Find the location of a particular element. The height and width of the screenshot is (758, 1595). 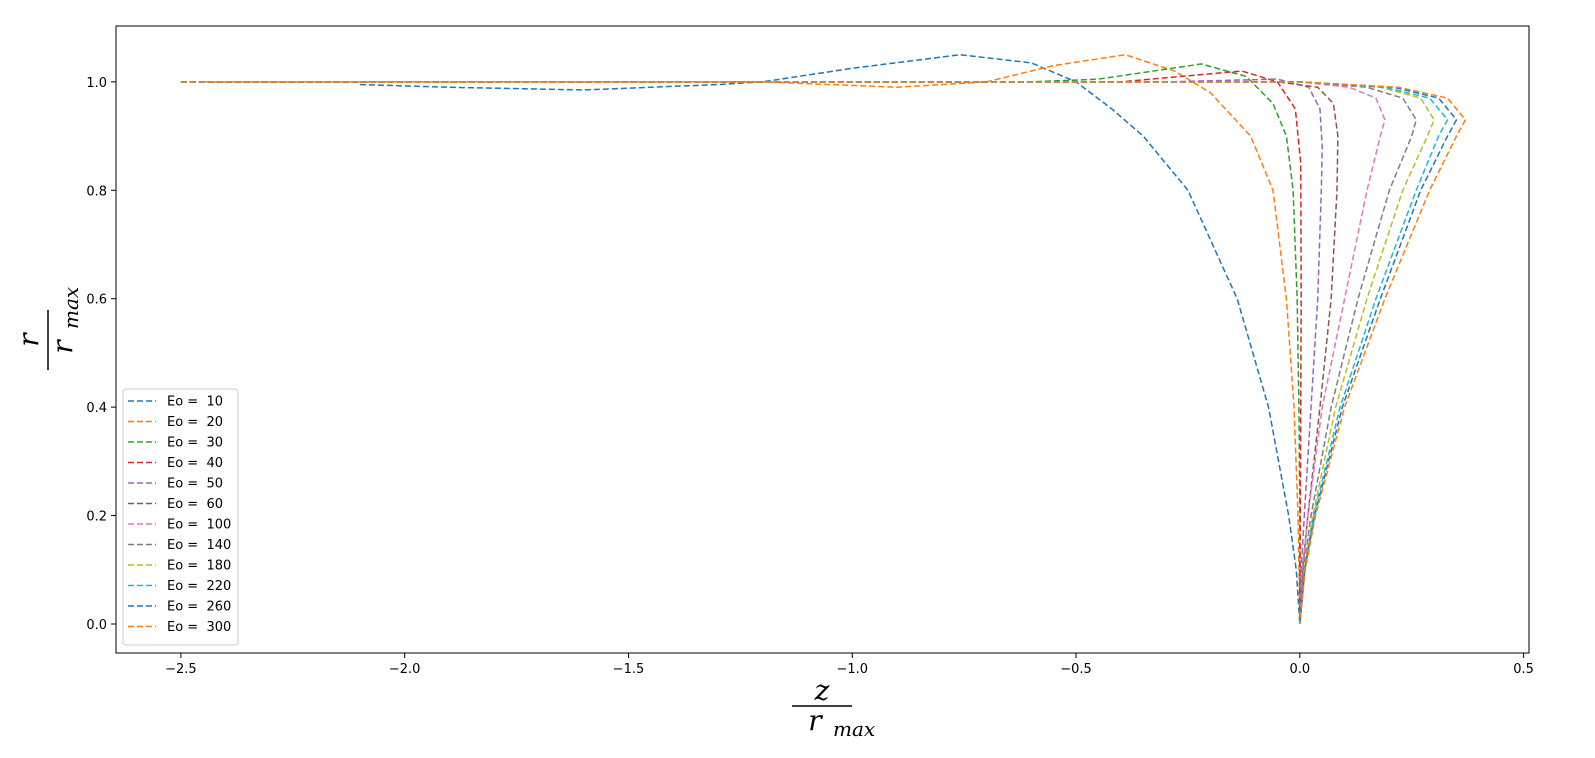

y-tick-label: 0.4 is located at coordinates (96, 408).